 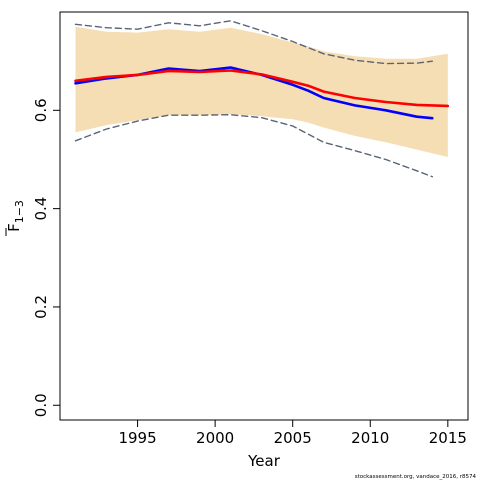 I want to click on y-tick-label-0: 0.0, so click(x=41, y=405).